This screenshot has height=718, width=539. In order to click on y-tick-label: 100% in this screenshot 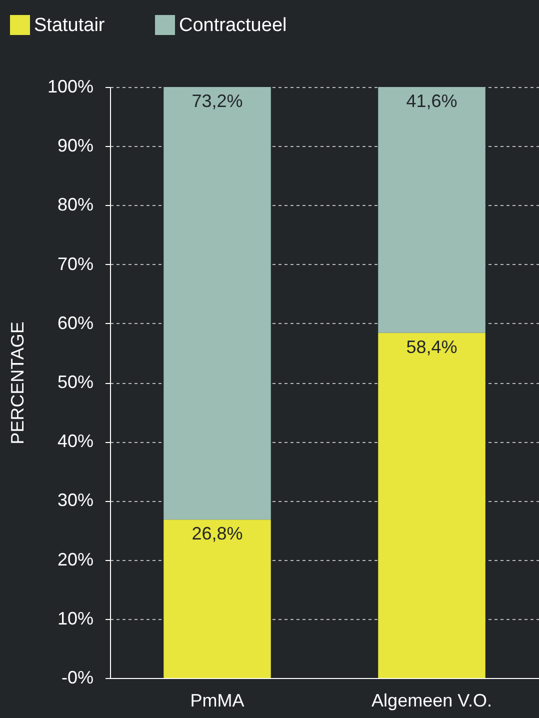, I will do `click(70, 86)`.